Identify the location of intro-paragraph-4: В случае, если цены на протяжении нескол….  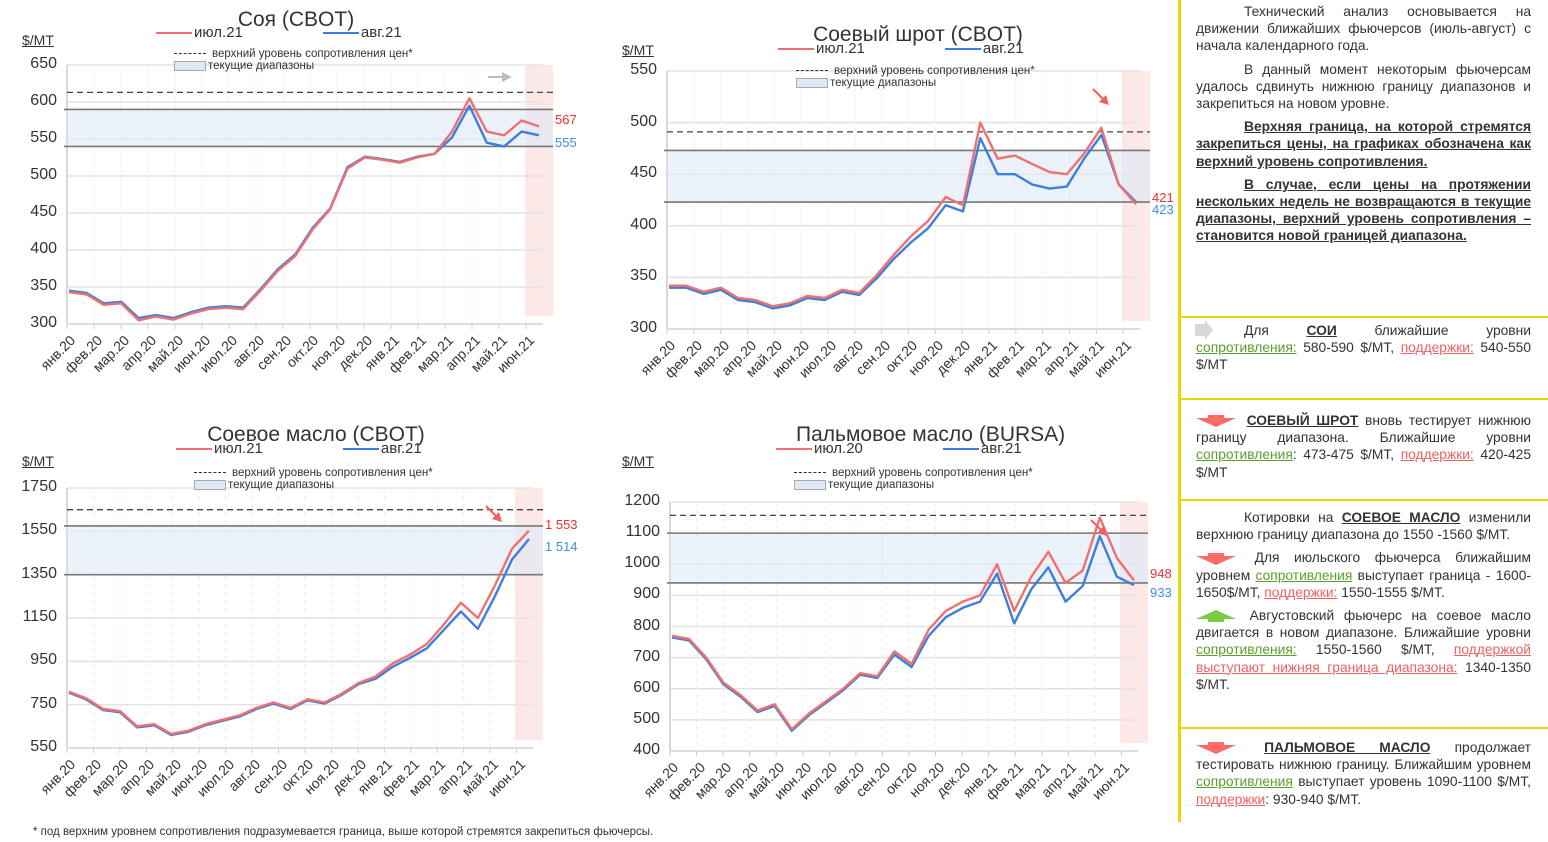
(1363, 210).